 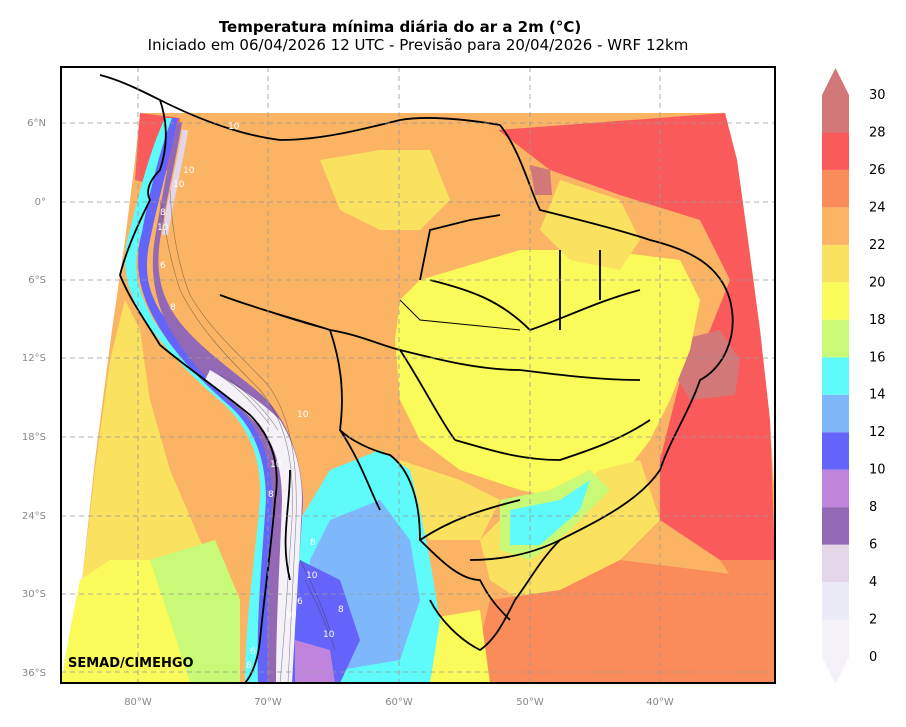 I want to click on contour-lines, so click(x=247, y=436).